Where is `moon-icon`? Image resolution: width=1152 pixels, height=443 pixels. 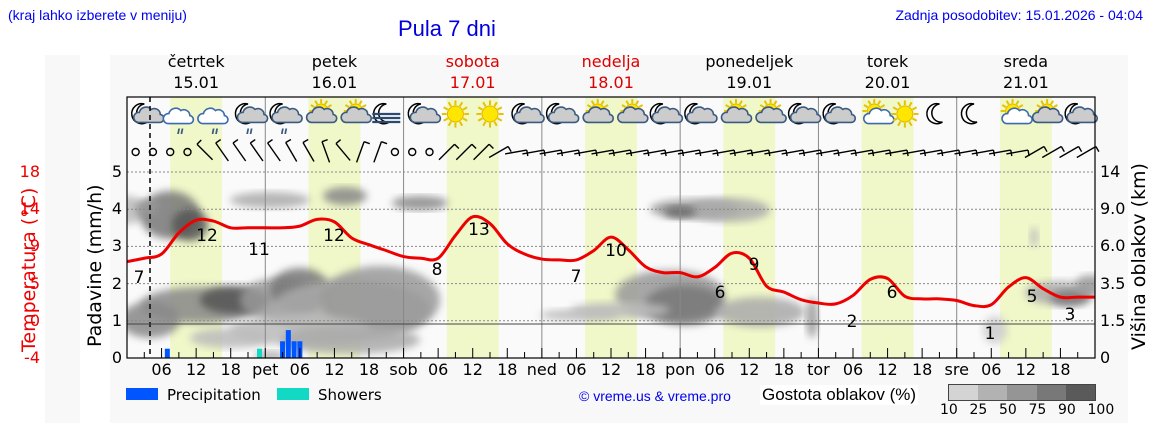 moon-icon is located at coordinates (969, 113).